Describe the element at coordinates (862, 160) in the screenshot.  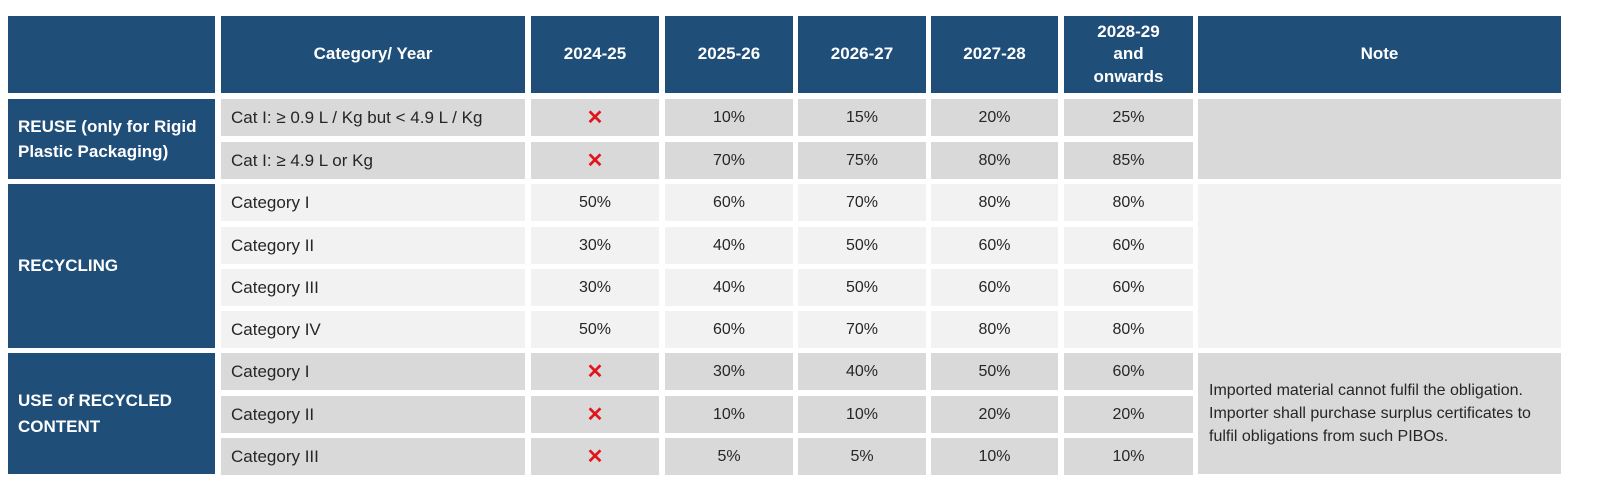
I see `cell-value: 75%` at that location.